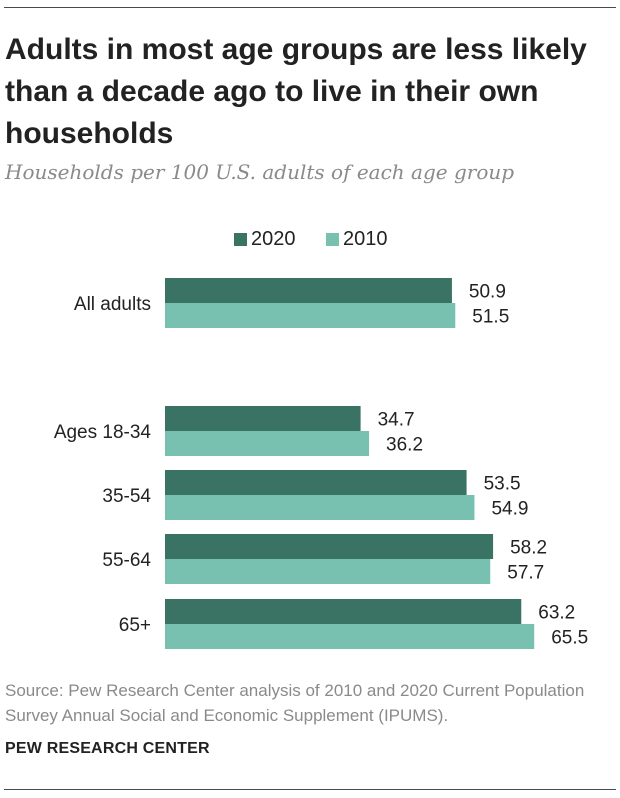 The height and width of the screenshot is (798, 620). Describe the element at coordinates (273, 239) in the screenshot. I see `legend-label-2020: 2020` at that location.